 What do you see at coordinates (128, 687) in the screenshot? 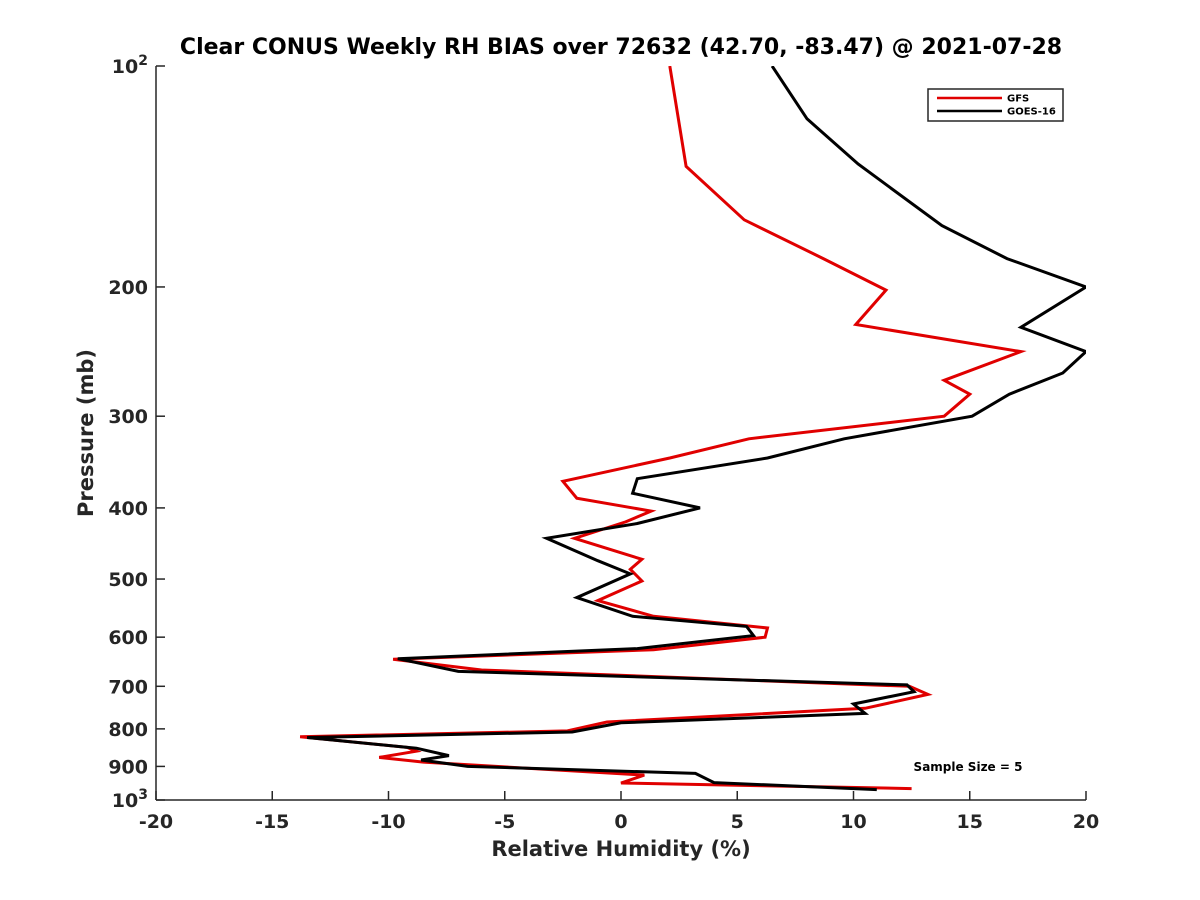
I see `y-tick-label: 700` at bounding box center [128, 687].